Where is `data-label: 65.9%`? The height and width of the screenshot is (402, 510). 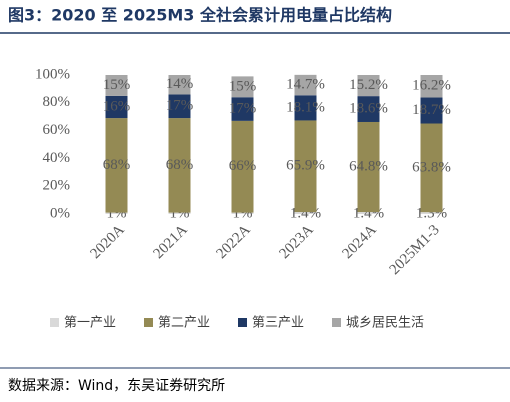 data-label: 65.9% is located at coordinates (305, 166).